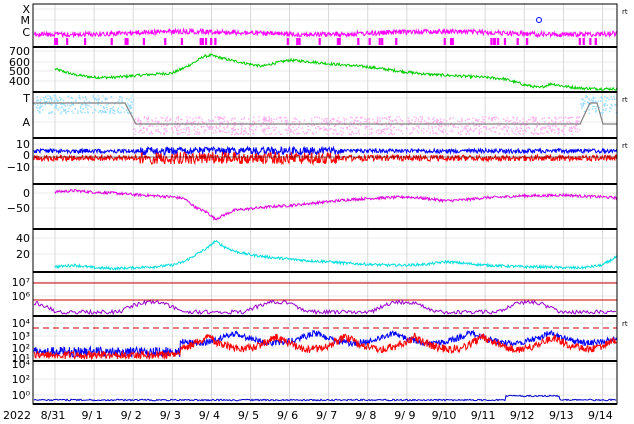 The image size is (634, 424). I want to click on series-neutron, so click(325, 398).